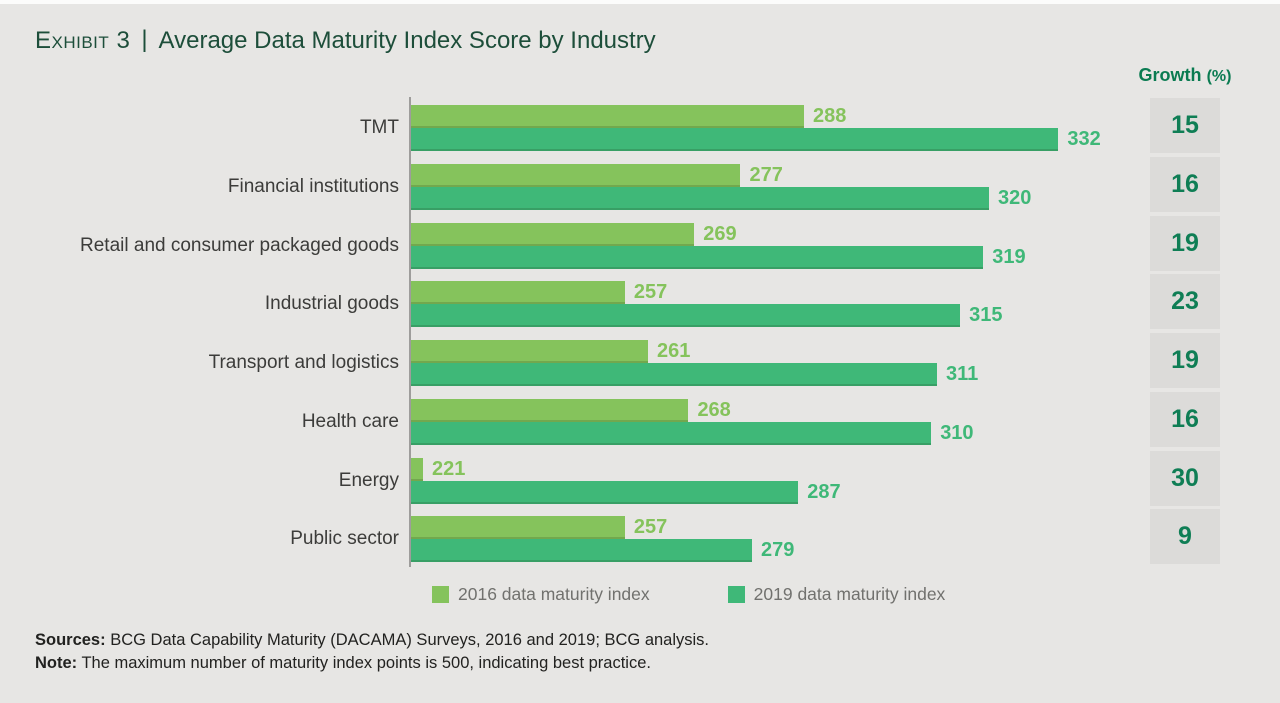 The width and height of the screenshot is (1280, 703). Describe the element at coordinates (736, 594) in the screenshot. I see `legend-swatch-2019` at that location.